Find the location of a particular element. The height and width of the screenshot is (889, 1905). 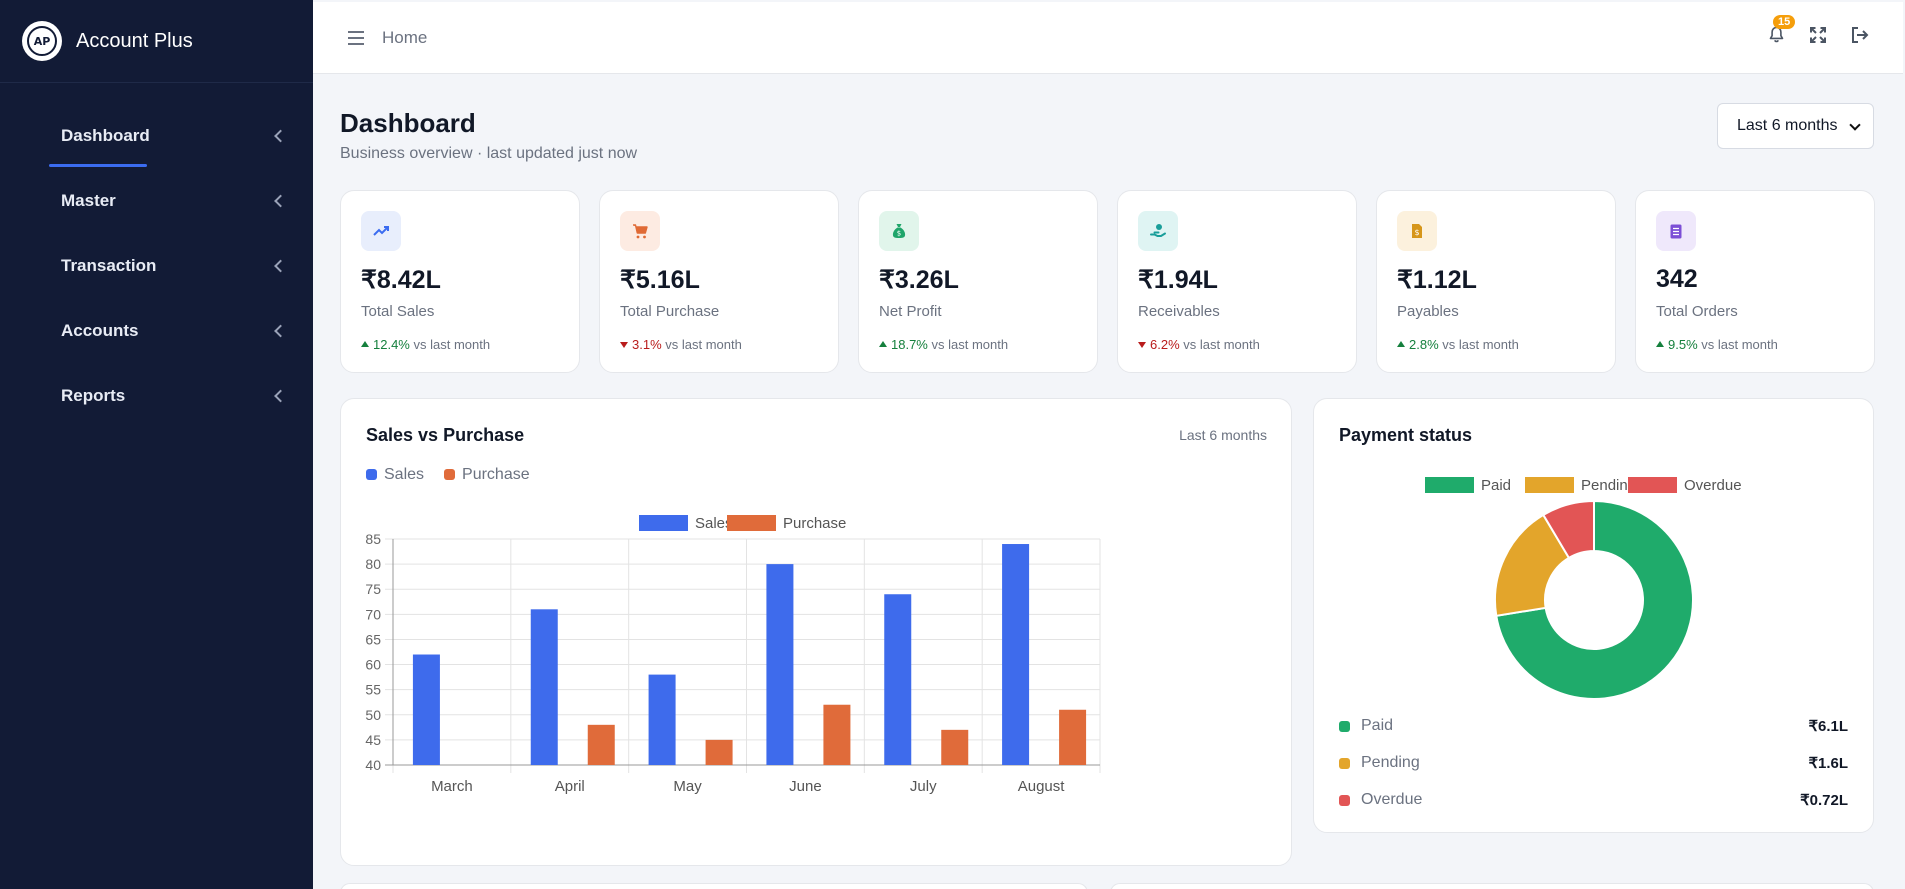

payment-row-overdue: Overdue ₹0.72L is located at coordinates (1593, 800).